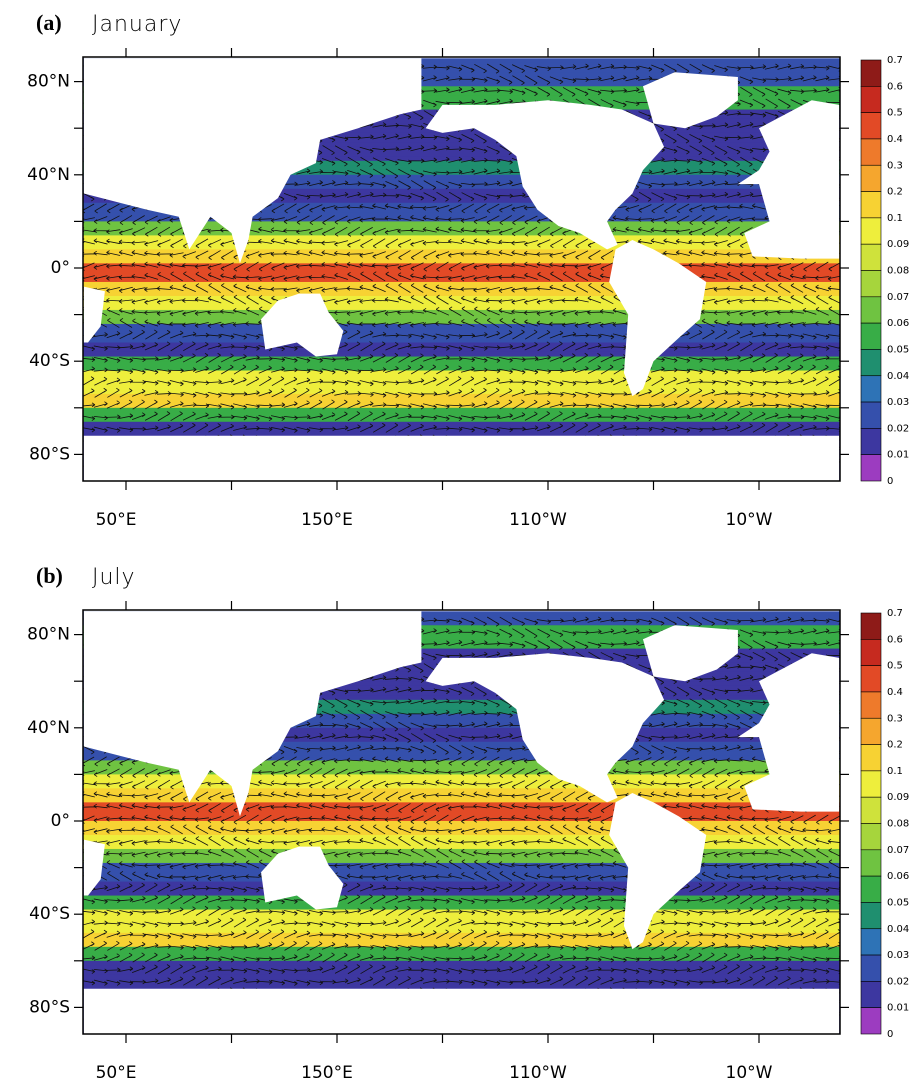 The image size is (912, 1083). What do you see at coordinates (327, 1071) in the screenshot?
I see `x-tick-label: 150°E` at bounding box center [327, 1071].